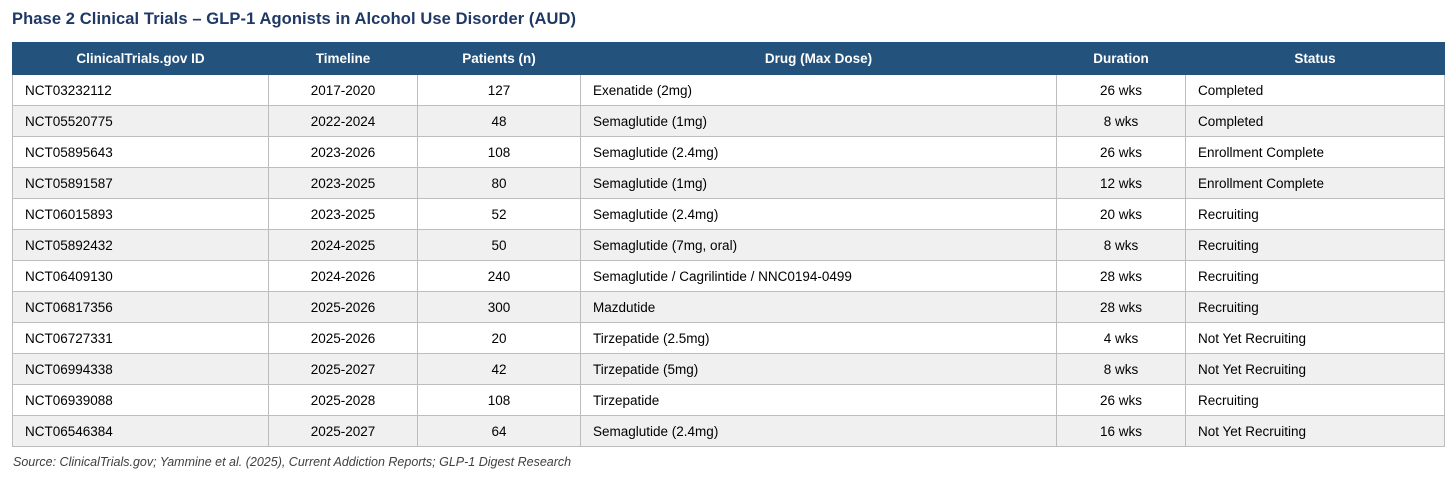 The width and height of the screenshot is (1456, 483). I want to click on table-cell: Mazdutide, so click(818, 307).